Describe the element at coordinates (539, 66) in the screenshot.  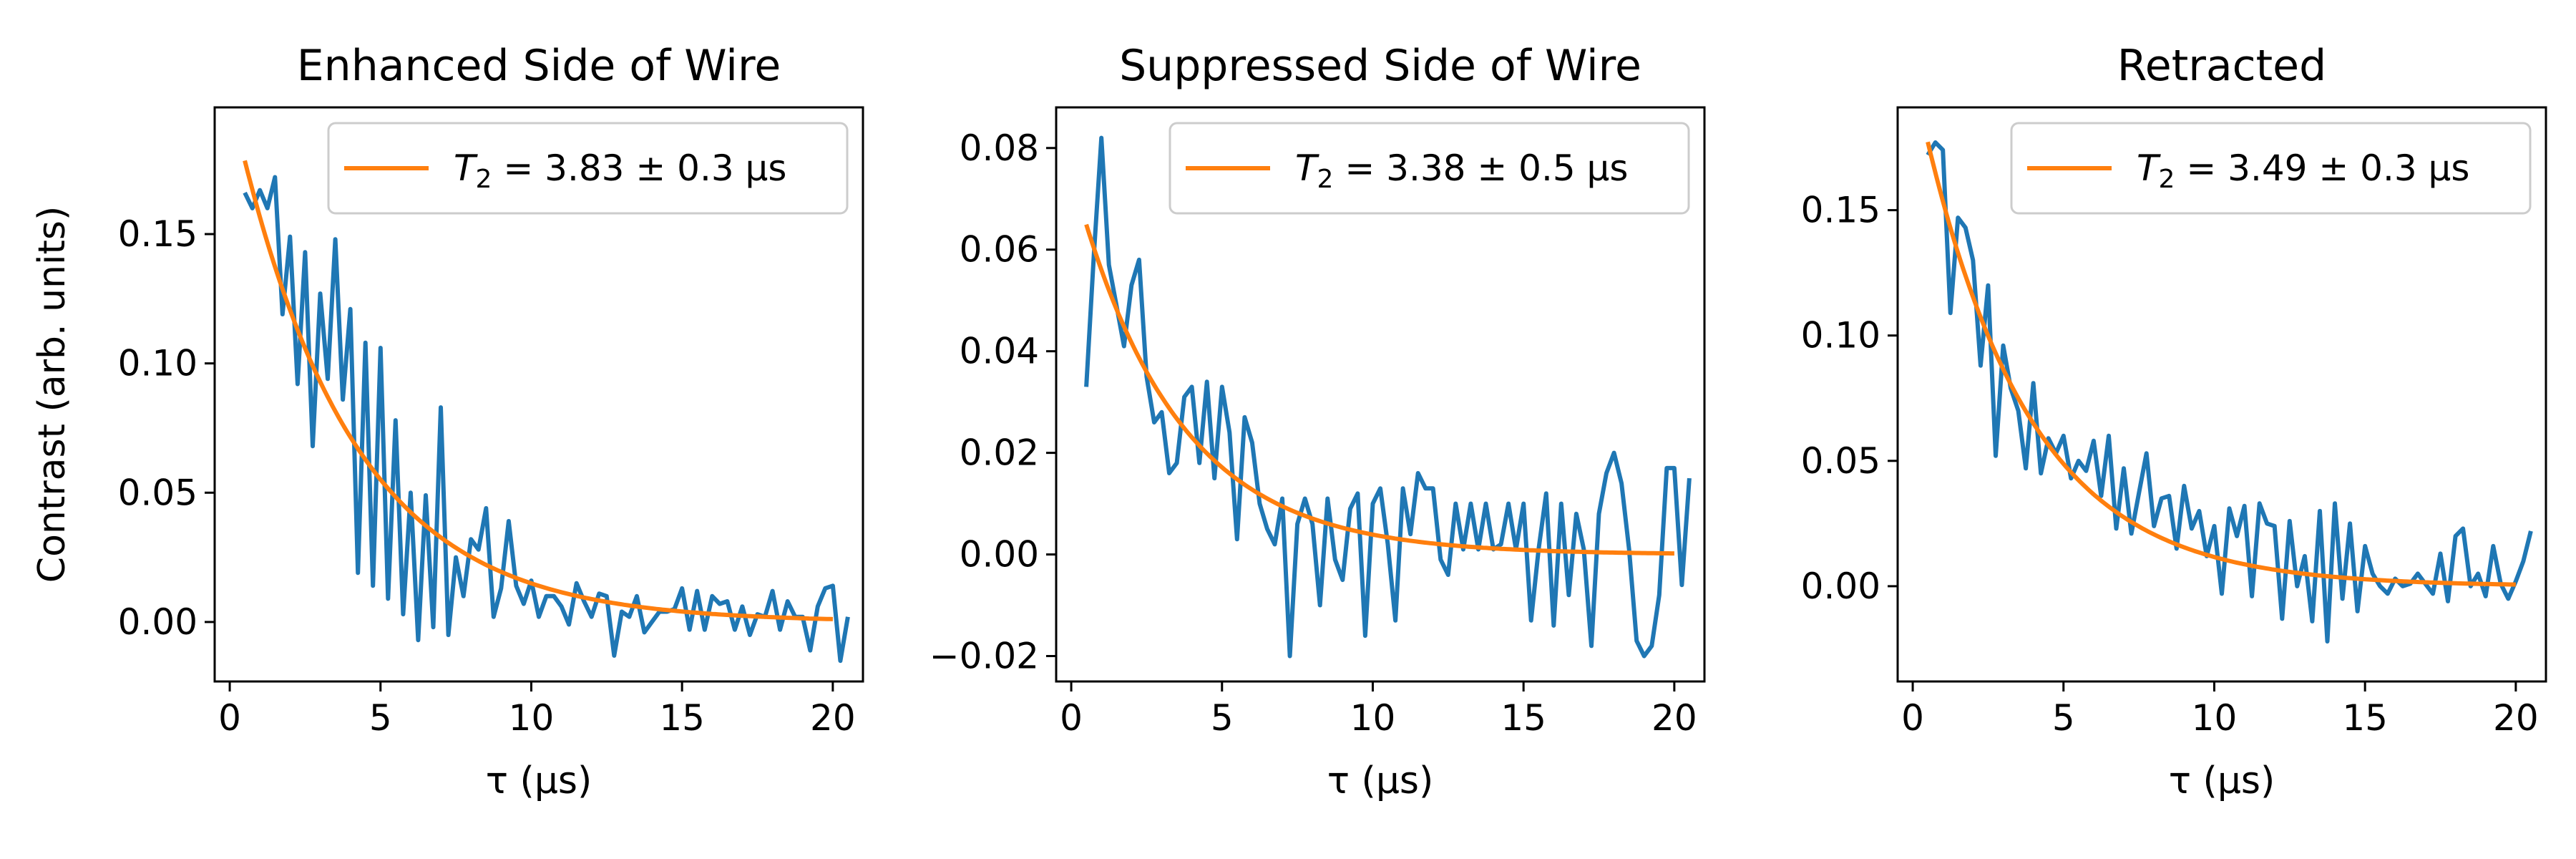
I see `chart-title: Enhanced Side of Wire` at that location.